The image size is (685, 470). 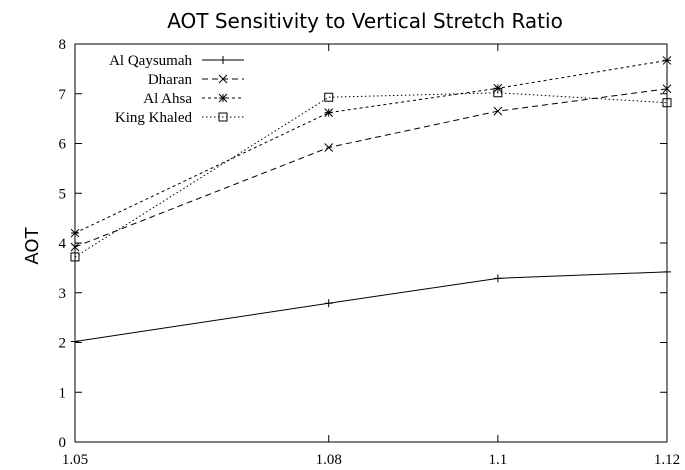 I want to click on y-tick-label: 6, so click(x=63, y=145).